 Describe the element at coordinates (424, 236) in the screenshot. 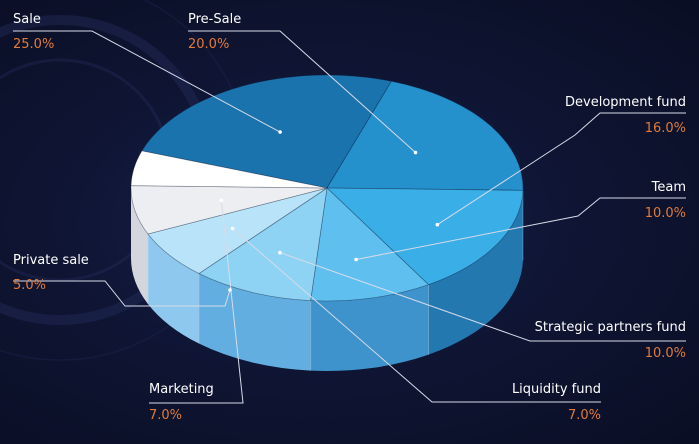

I see `slice-development-fund` at that location.